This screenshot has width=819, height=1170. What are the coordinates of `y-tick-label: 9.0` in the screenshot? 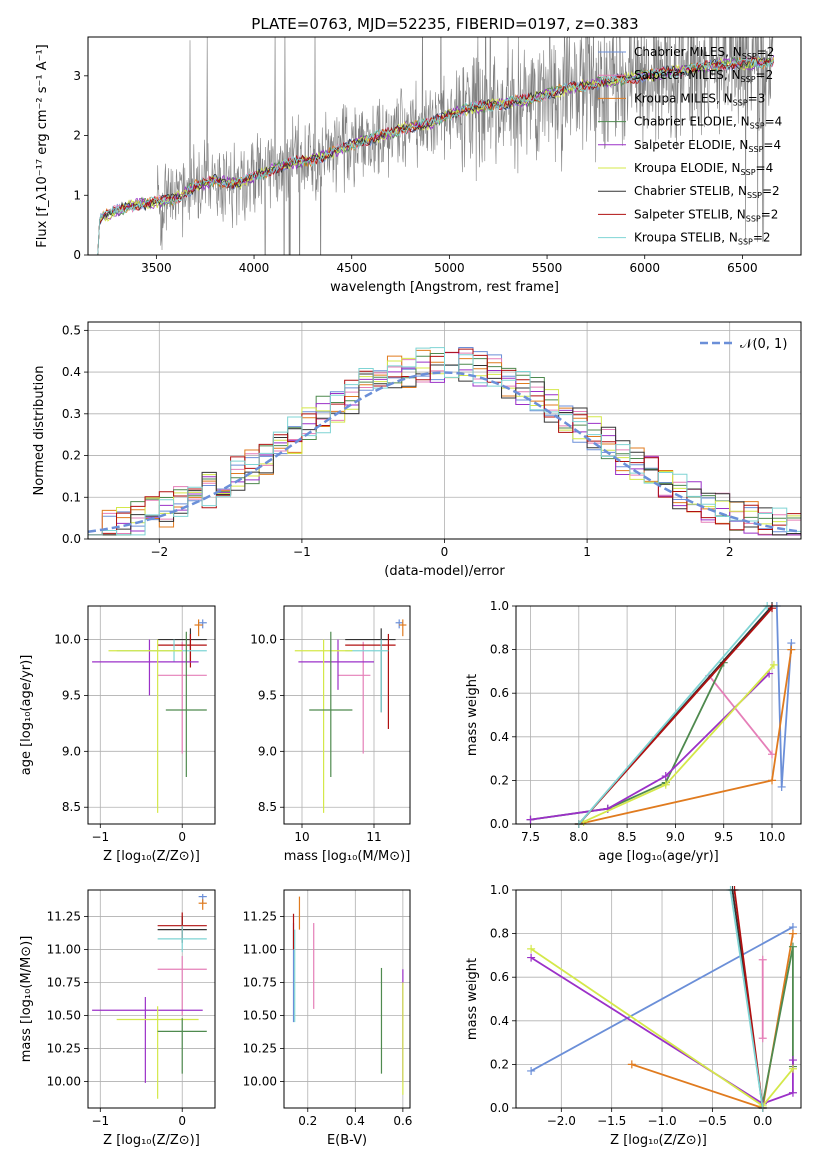 It's located at (71, 751).